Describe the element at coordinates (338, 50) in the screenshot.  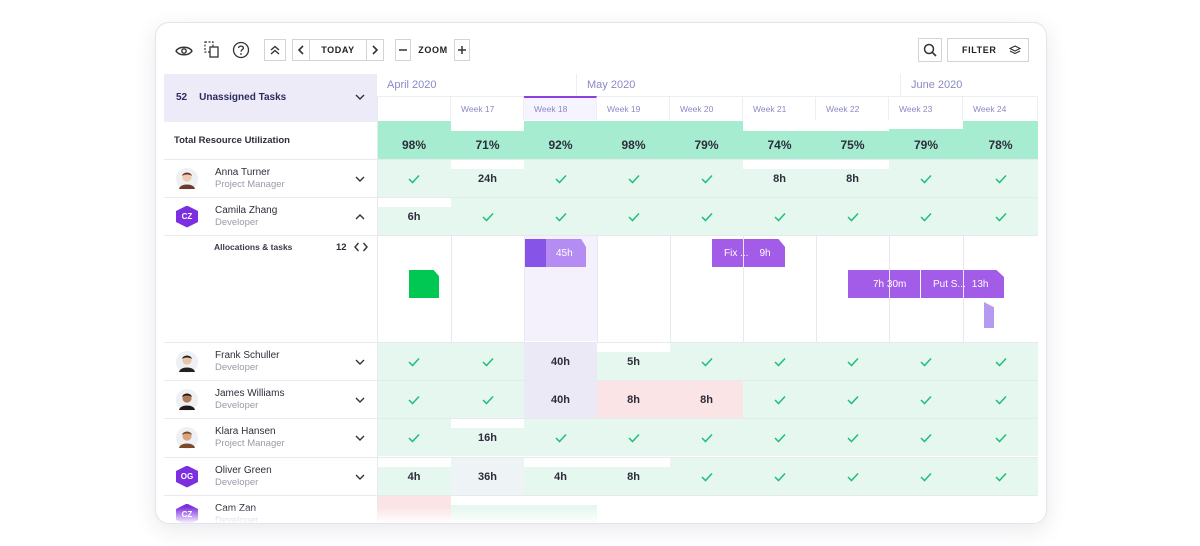
I see `today-button: TODAY` at that location.